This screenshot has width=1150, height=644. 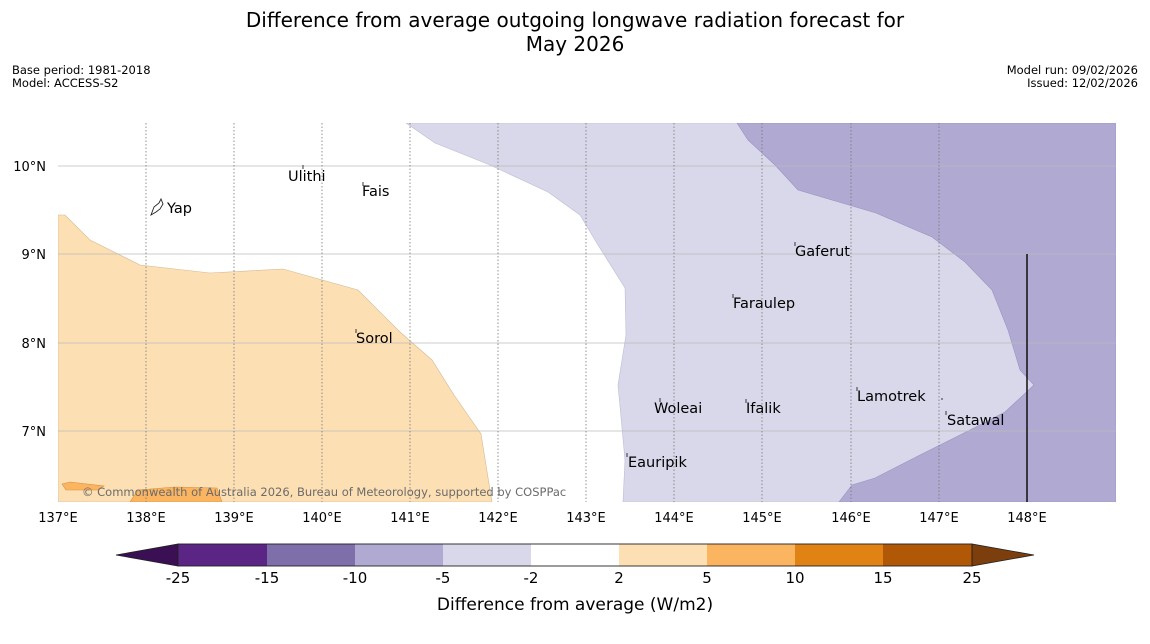 I want to click on lat-tick-7n: 7°N, so click(x=34, y=432).